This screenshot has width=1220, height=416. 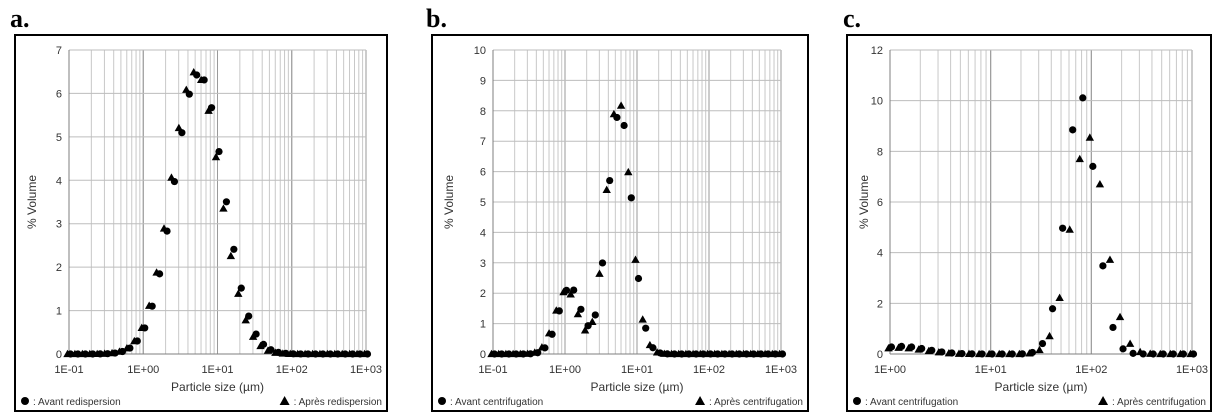 What do you see at coordinates (217, 370) in the screenshot?
I see `x-tick-label: 1E+01` at bounding box center [217, 370].